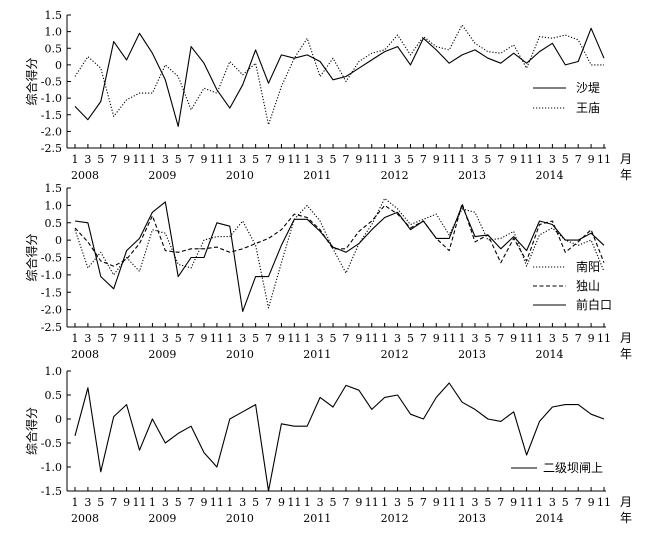 Image resolution: width=669 pixels, height=534 pixels. Describe the element at coordinates (85, 518) in the screenshot. I see `year-label: 2008` at that location.